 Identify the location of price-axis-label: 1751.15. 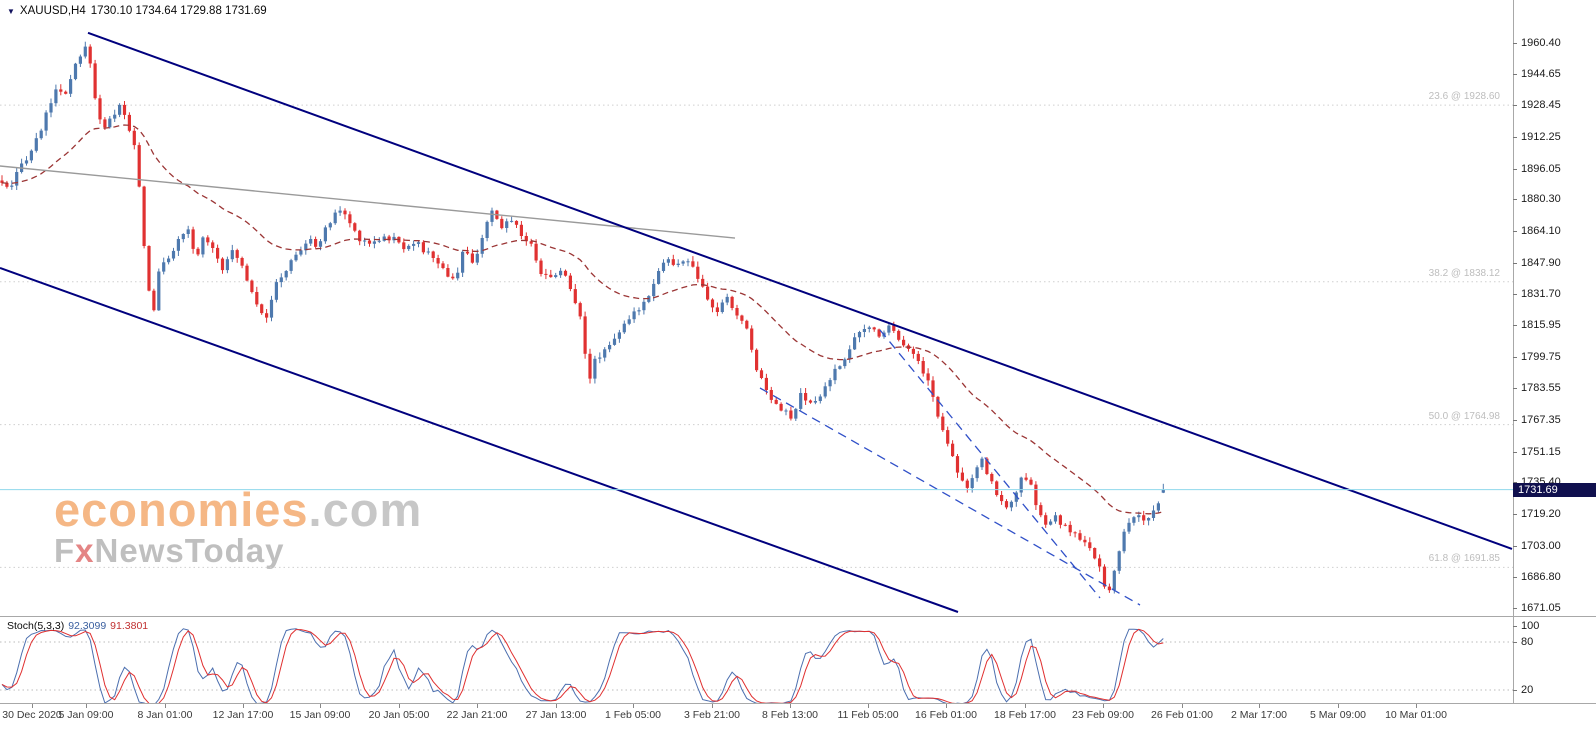
(1541, 451).